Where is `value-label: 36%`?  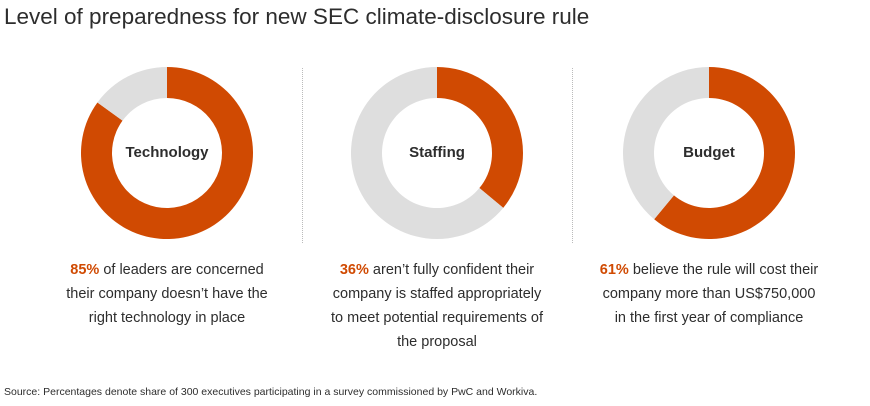 value-label: 36% is located at coordinates (354, 270).